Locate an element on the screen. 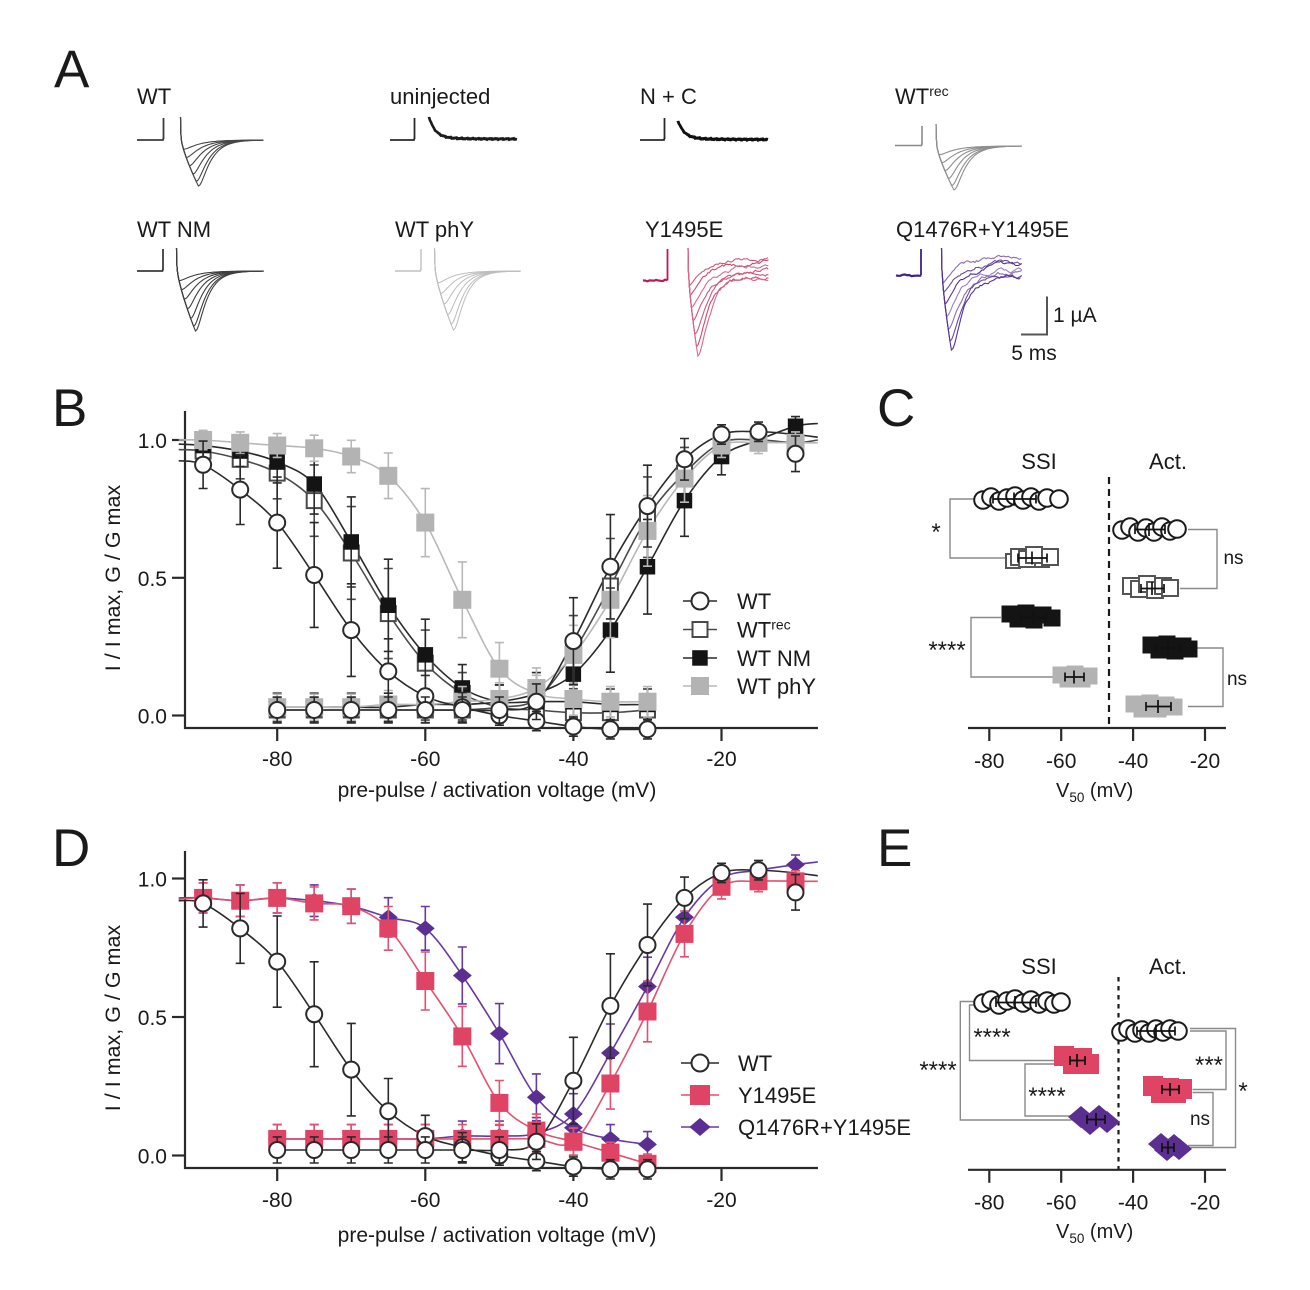 This screenshot has height=1290, width=1310. svg-text: D is located at coordinates (71, 848).